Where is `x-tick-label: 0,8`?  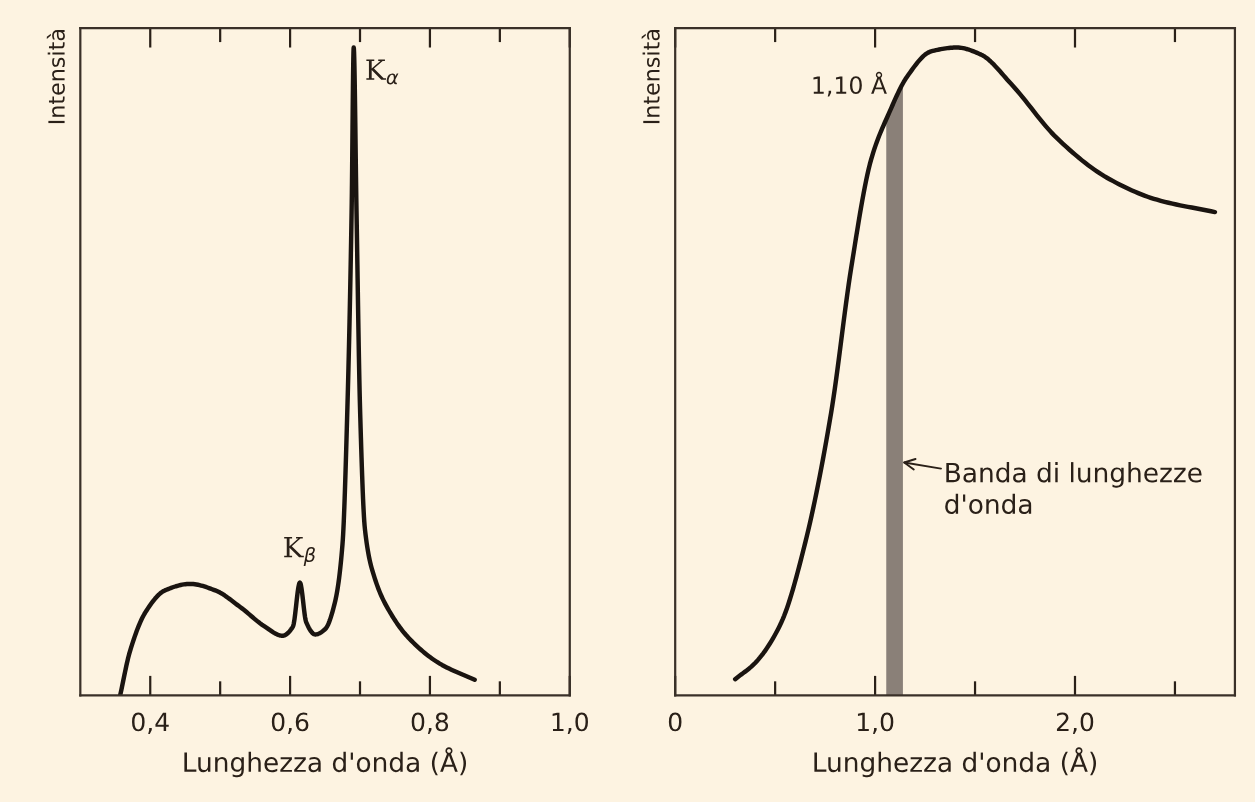
x-tick-label: 0,8 is located at coordinates (430, 723).